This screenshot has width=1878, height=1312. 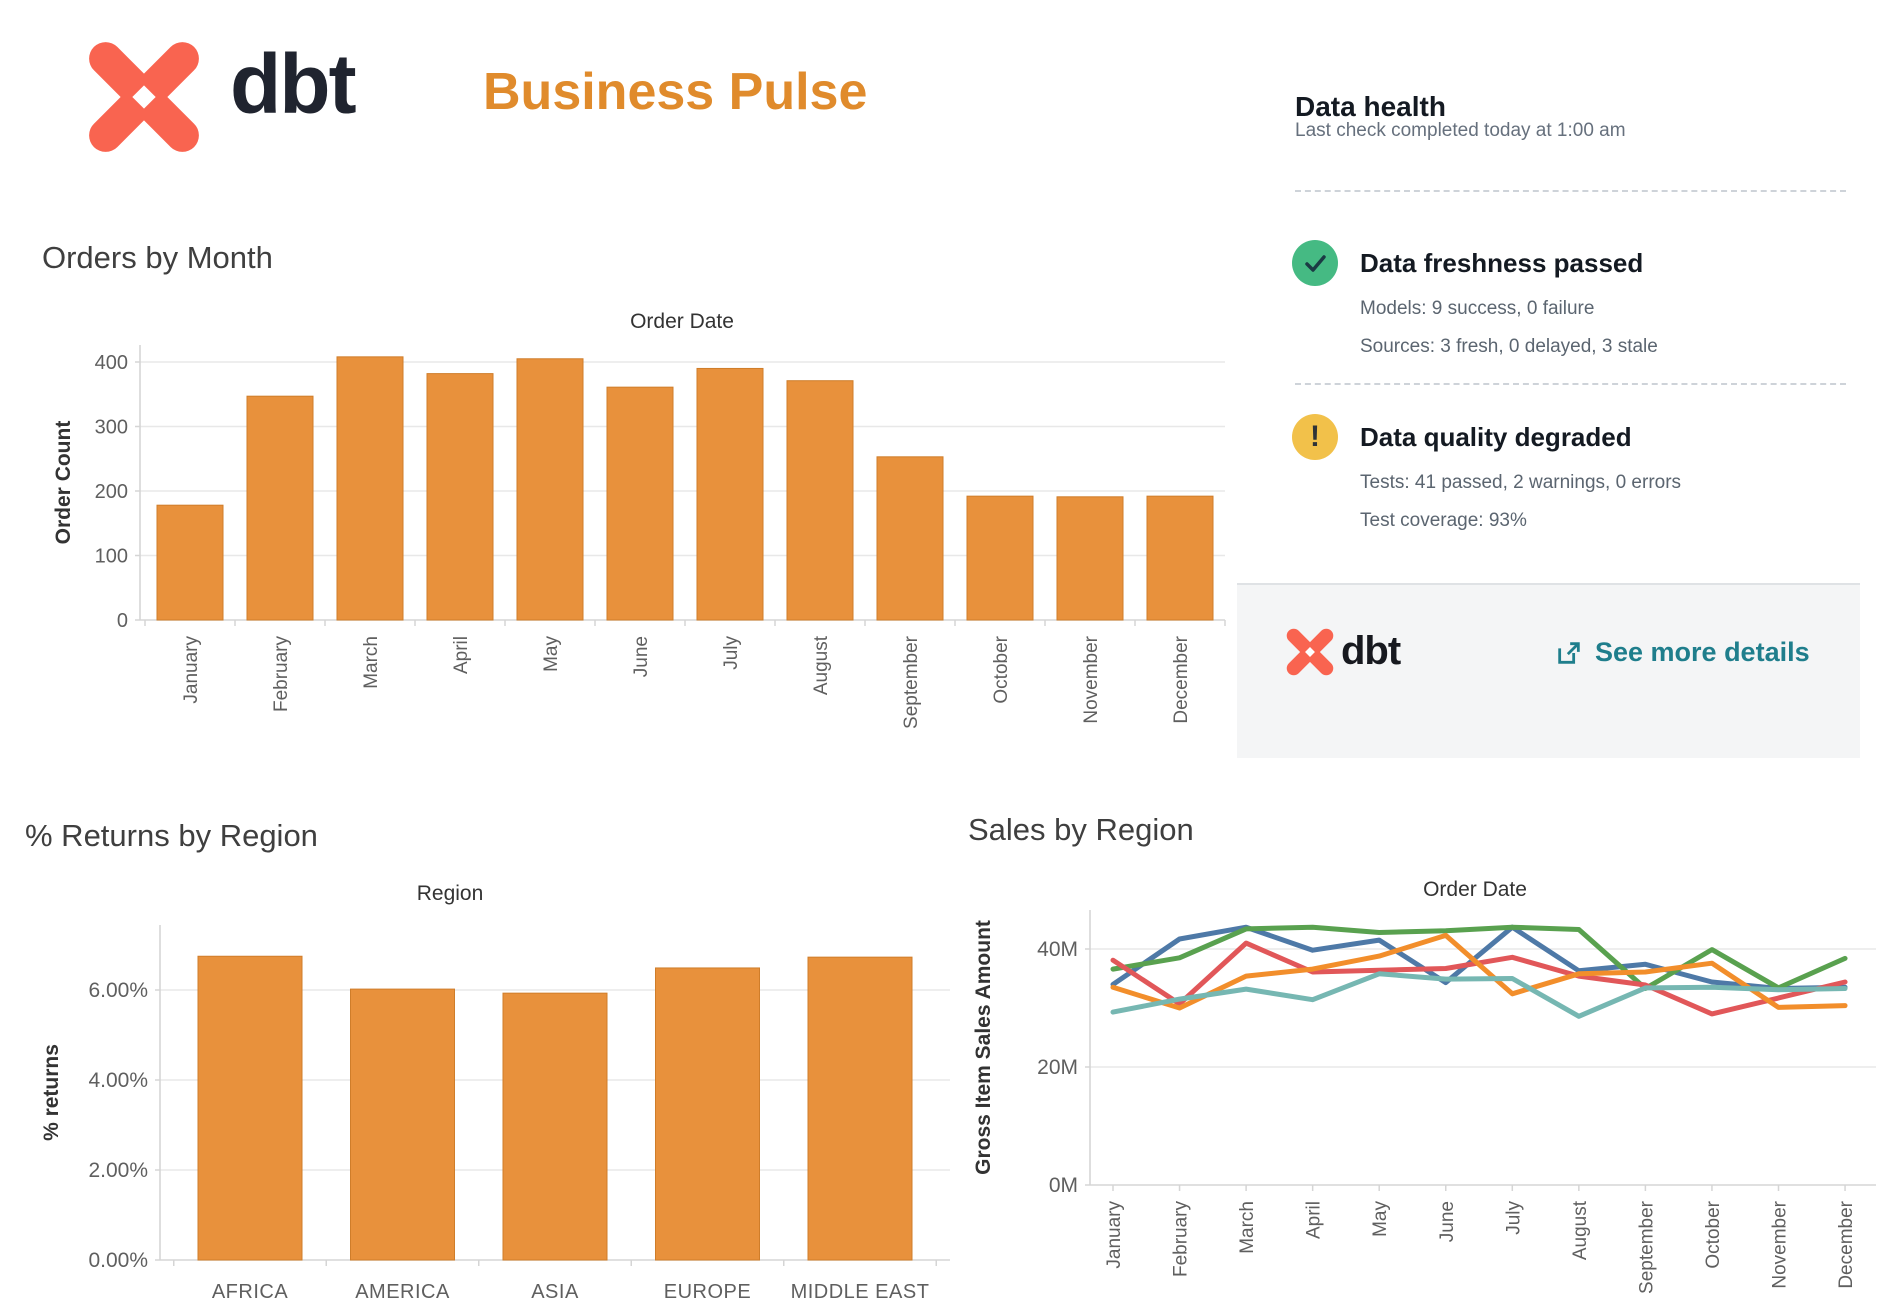 What do you see at coordinates (111, 428) in the screenshot?
I see `y-tick-label: 300` at bounding box center [111, 428].